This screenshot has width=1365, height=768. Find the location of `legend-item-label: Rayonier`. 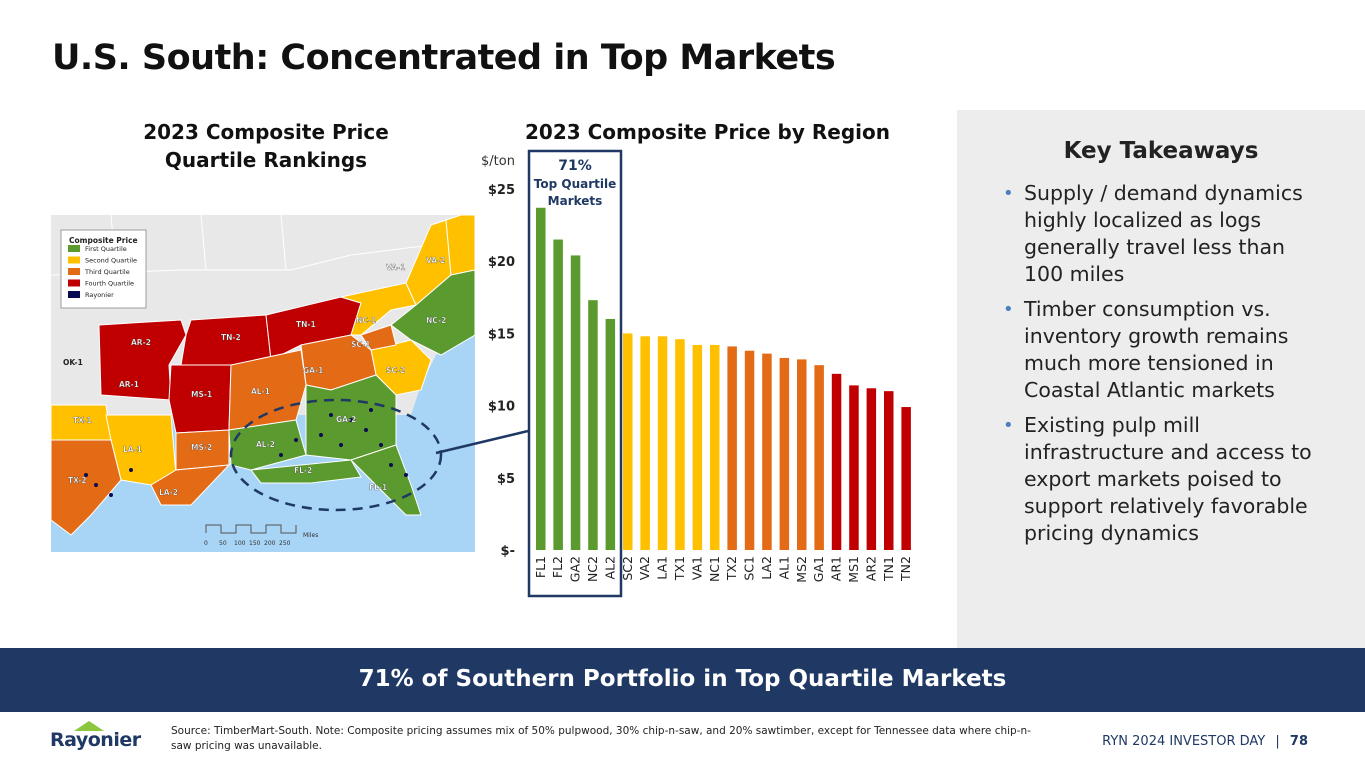

legend-item-label: Rayonier is located at coordinates (99, 295).